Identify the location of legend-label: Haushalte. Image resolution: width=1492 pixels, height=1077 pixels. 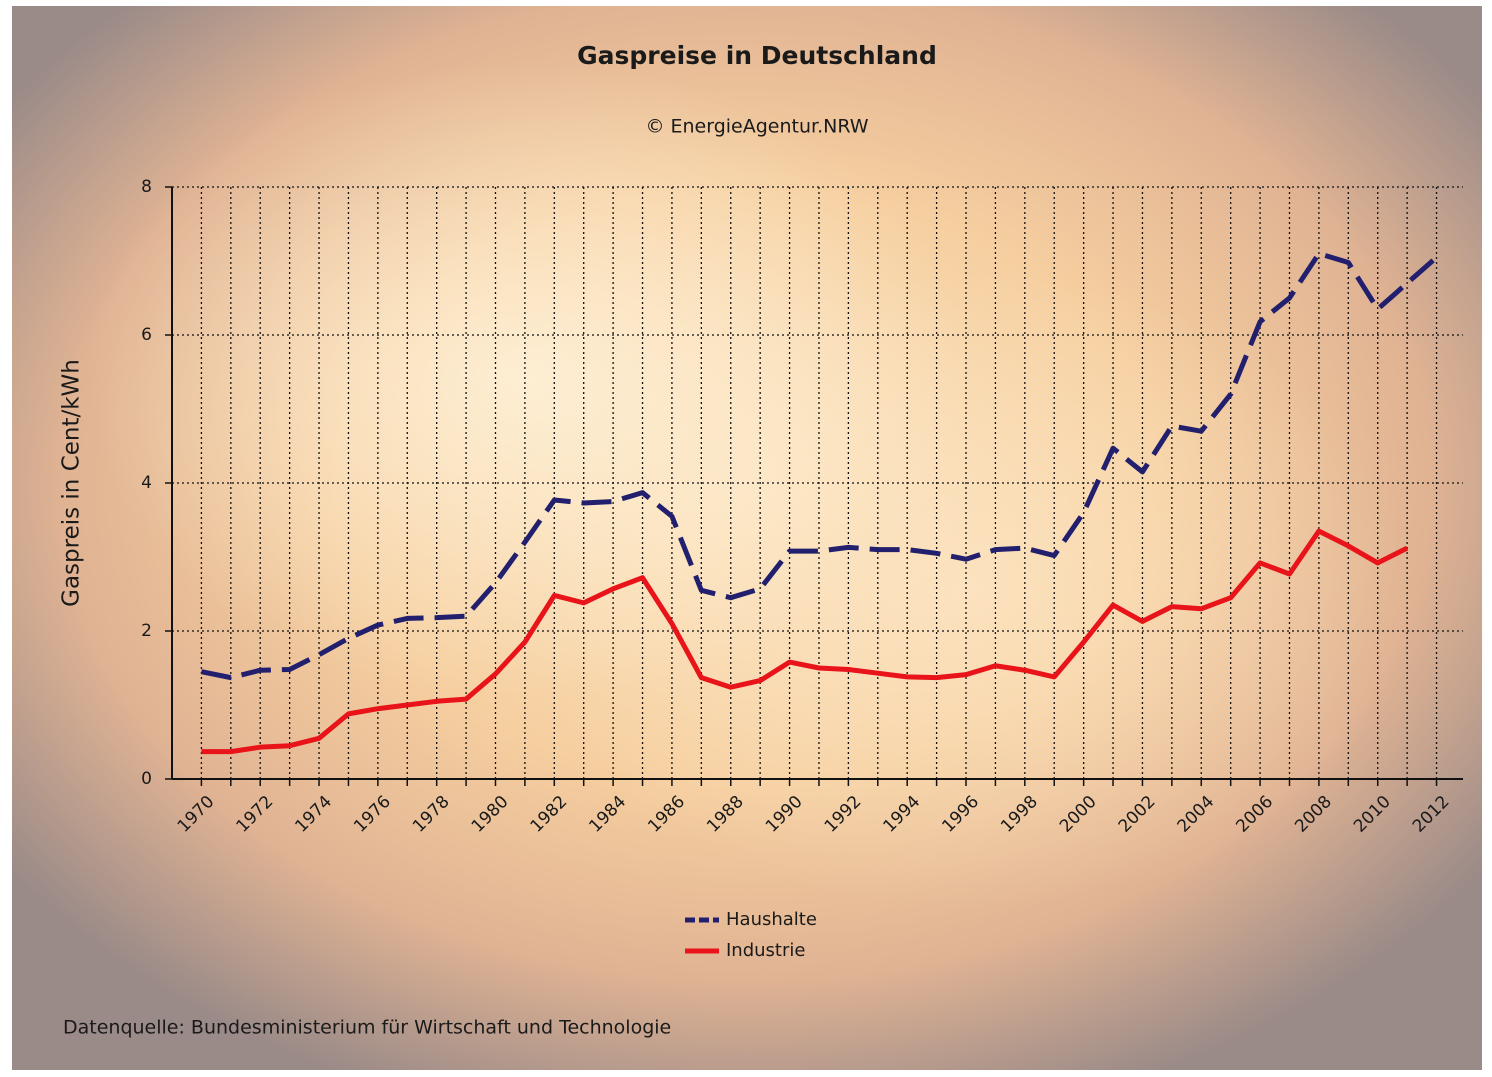
(771, 919).